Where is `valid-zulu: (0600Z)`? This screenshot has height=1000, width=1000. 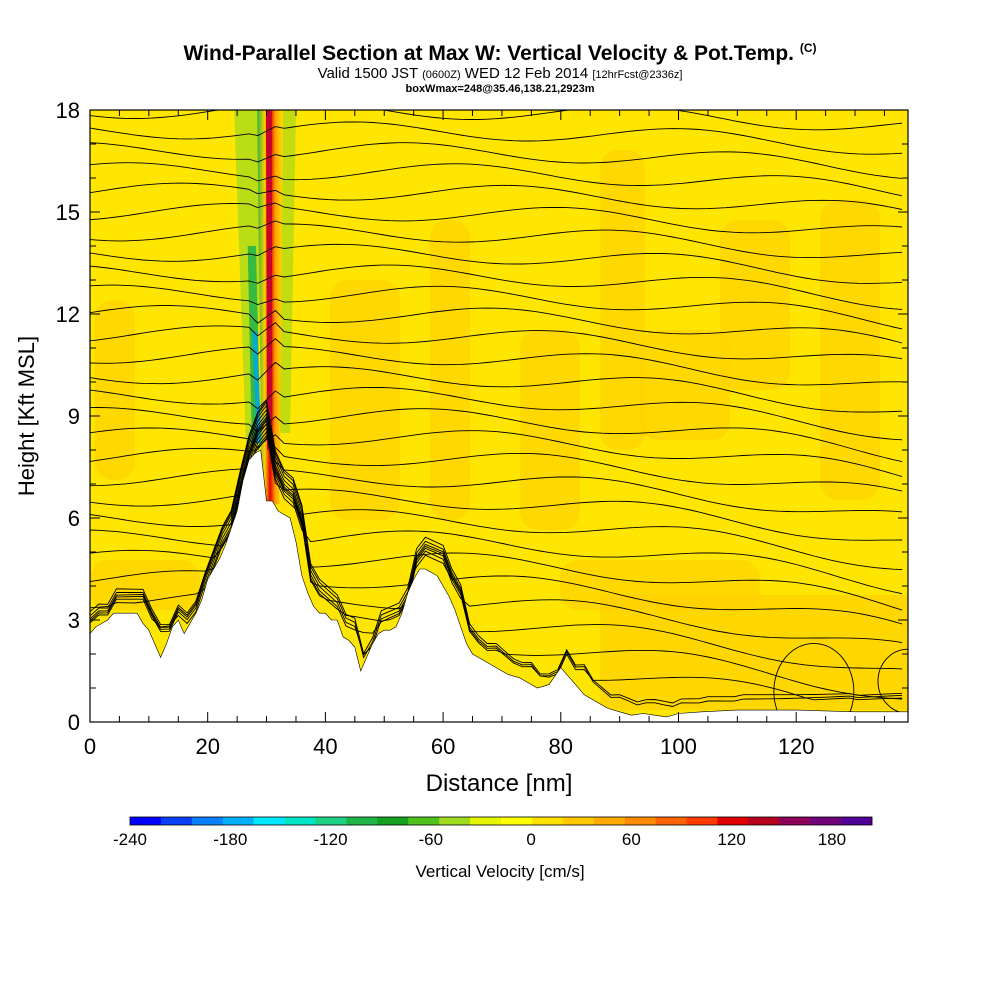
valid-zulu: (0600Z) is located at coordinates (441, 75).